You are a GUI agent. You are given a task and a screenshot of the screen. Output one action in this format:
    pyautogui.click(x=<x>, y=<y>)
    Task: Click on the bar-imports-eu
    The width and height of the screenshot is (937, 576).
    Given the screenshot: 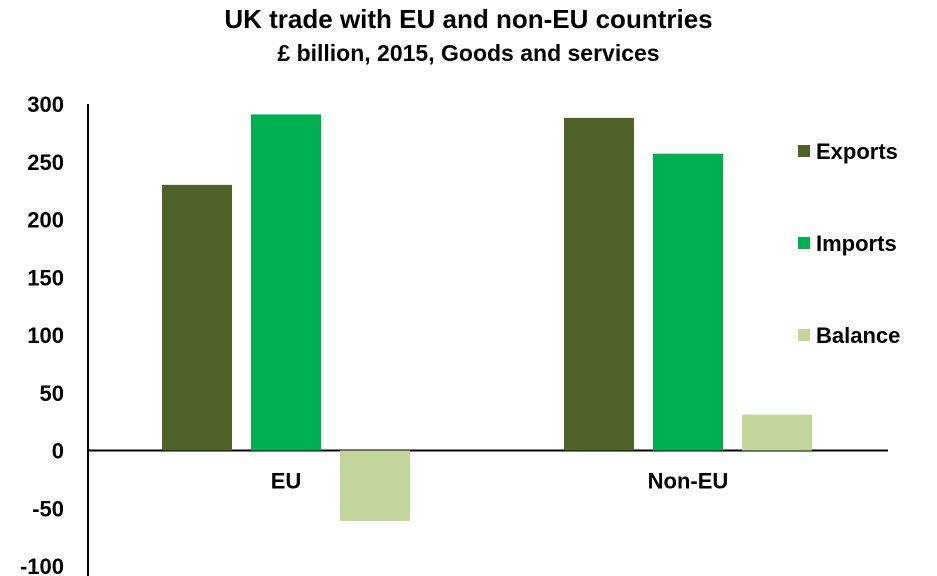 What is the action you would take?
    pyautogui.click(x=286, y=282)
    